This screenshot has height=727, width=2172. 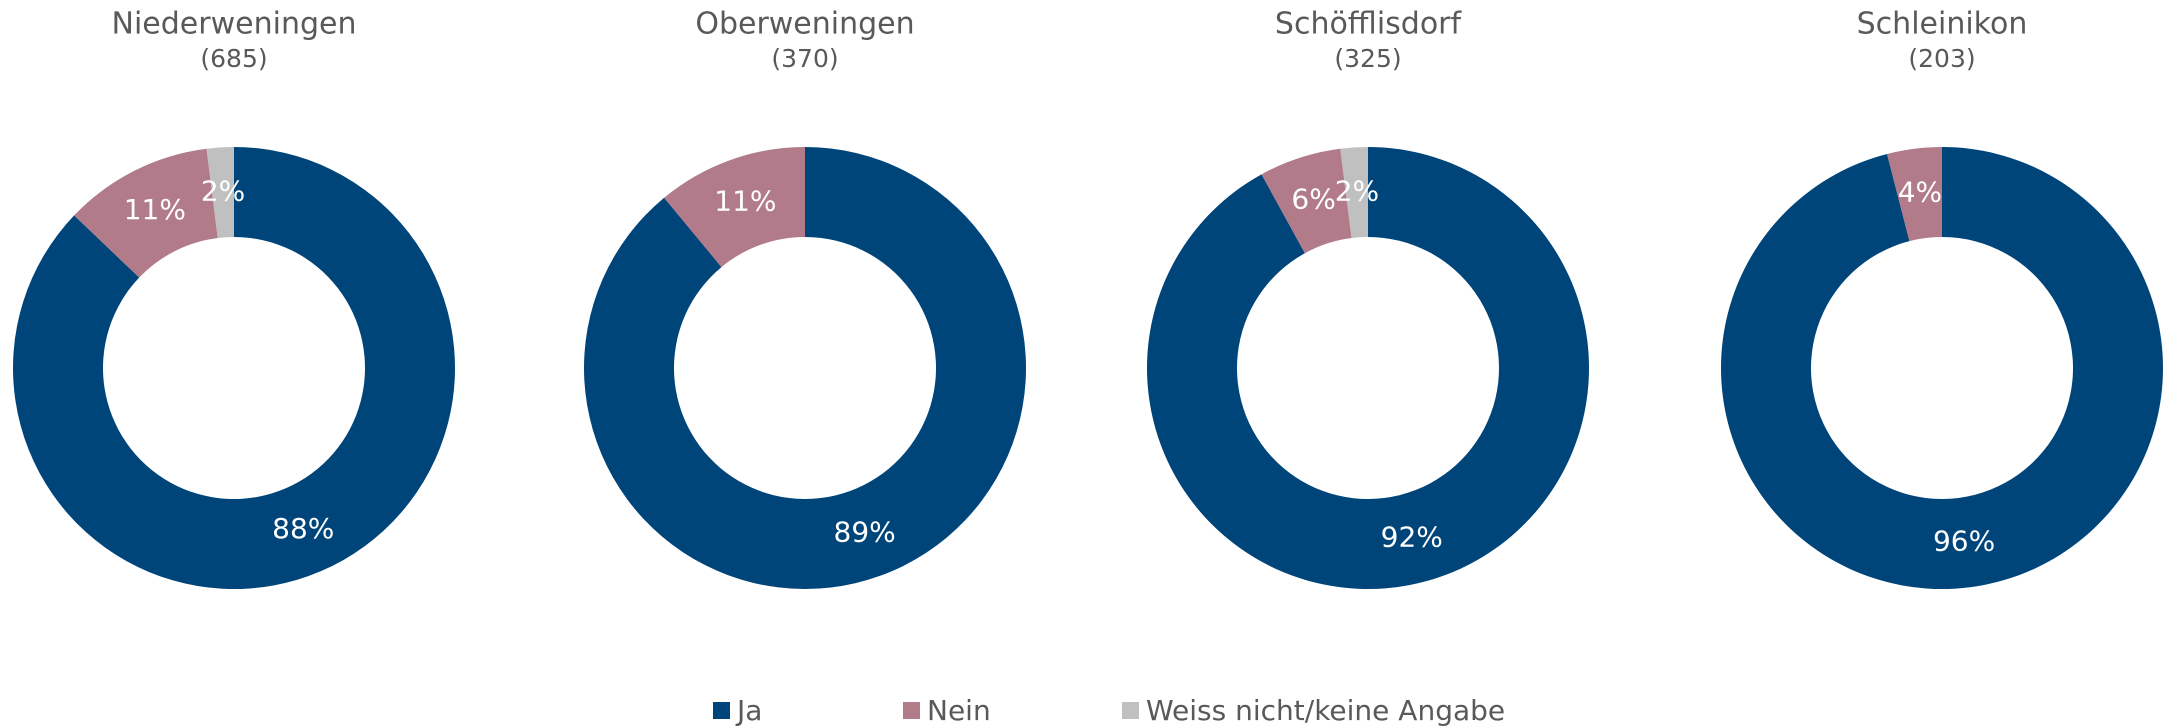 What do you see at coordinates (1412, 536) in the screenshot?
I see `data-label: 92%` at bounding box center [1412, 536].